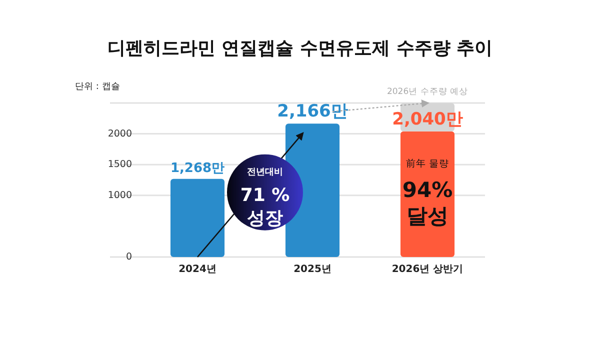  I want to click on y-tick-label: 2000, so click(120, 134).